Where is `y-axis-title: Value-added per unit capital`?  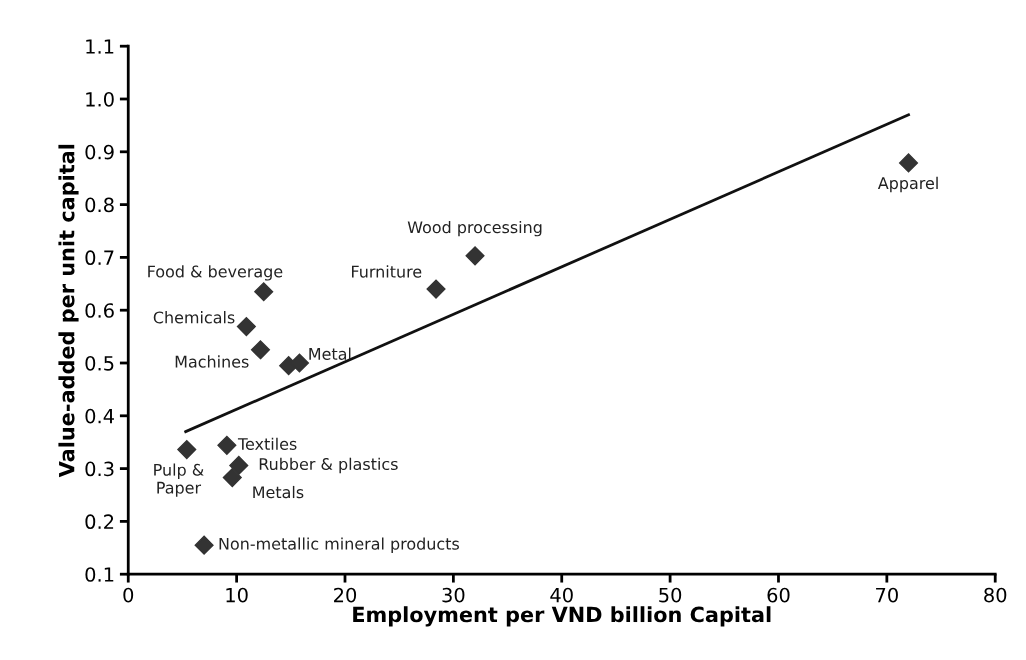 y-axis-title: Value-added per unit capital is located at coordinates (68, 311).